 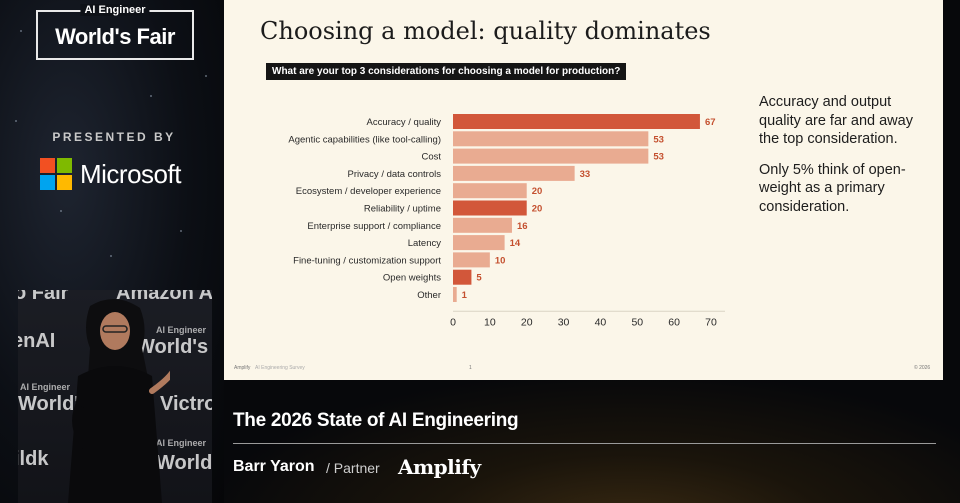 I want to click on data-label: 67, so click(x=710, y=122).